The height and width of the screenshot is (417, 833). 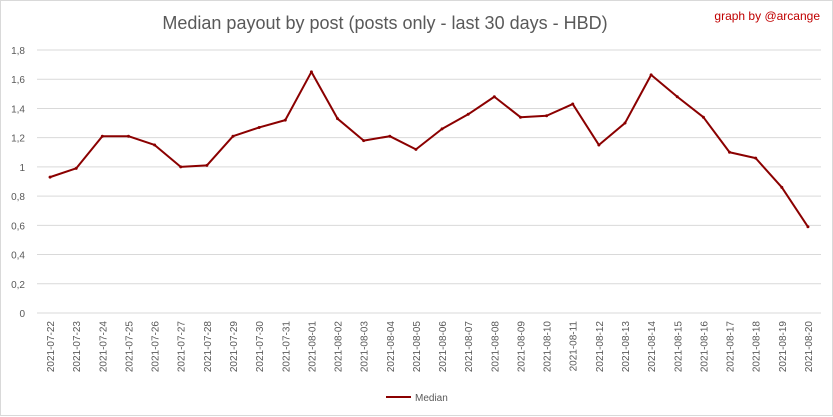 I want to click on x-tick-label: 2021-07-27, so click(x=182, y=347).